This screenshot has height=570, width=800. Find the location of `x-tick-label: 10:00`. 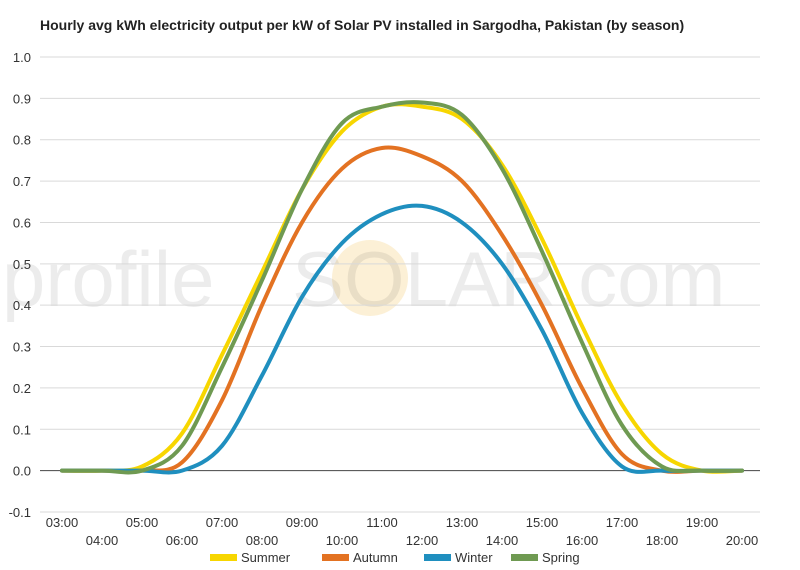

x-tick-label: 10:00 is located at coordinates (342, 540).